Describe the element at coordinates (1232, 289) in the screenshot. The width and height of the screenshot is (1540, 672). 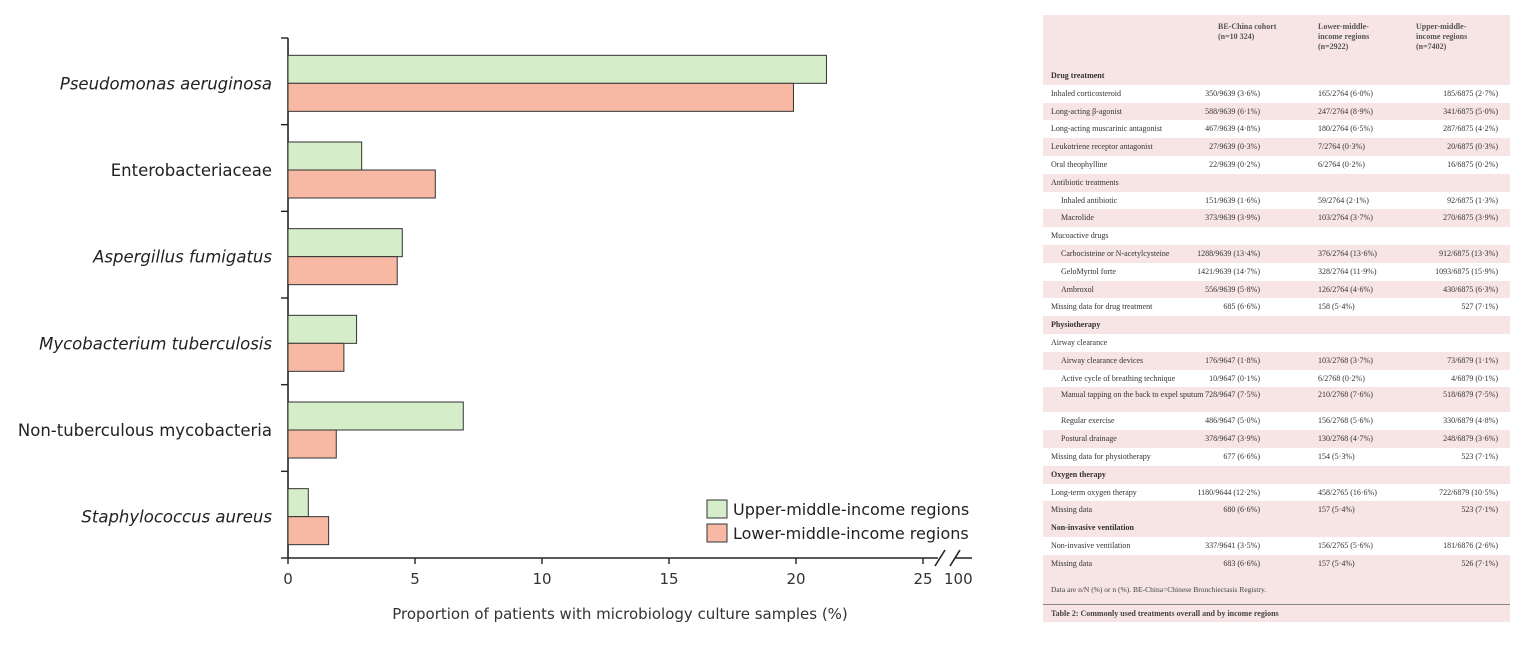
I see `table-cell: 556/9639 (5·8%)` at that location.